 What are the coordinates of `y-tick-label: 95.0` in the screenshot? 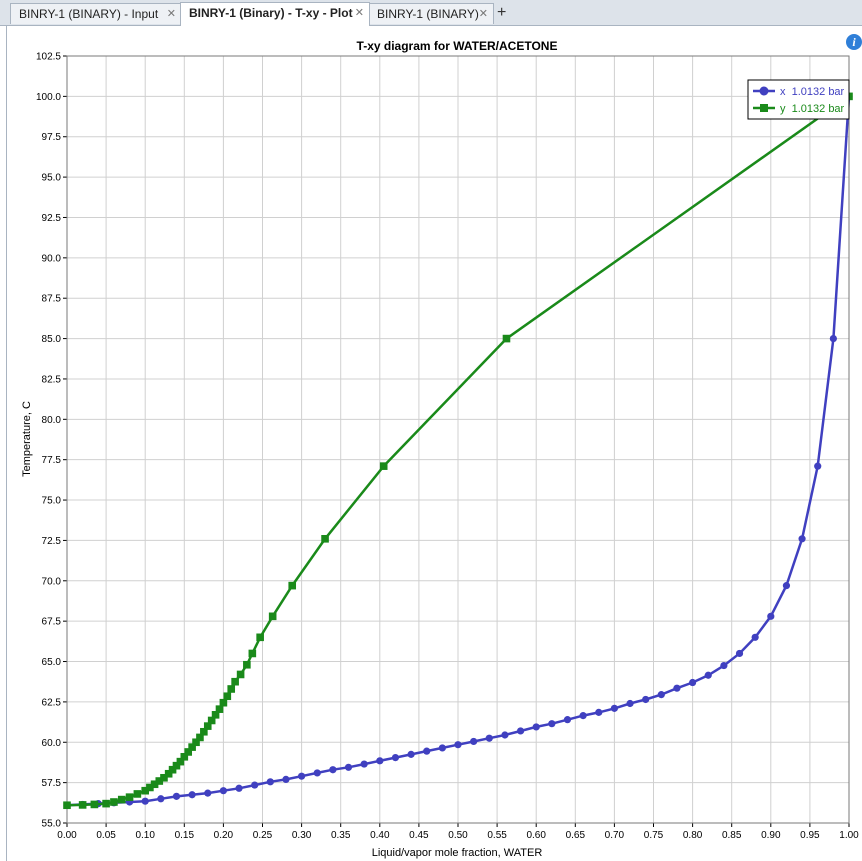 It's located at (52, 178).